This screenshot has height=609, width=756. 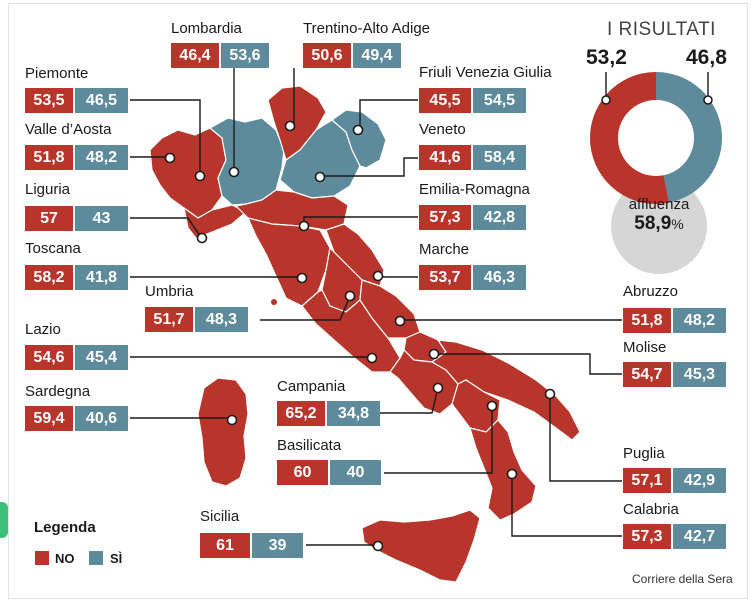 What do you see at coordinates (304, 226) in the screenshot?
I see `pin-emilia` at bounding box center [304, 226].